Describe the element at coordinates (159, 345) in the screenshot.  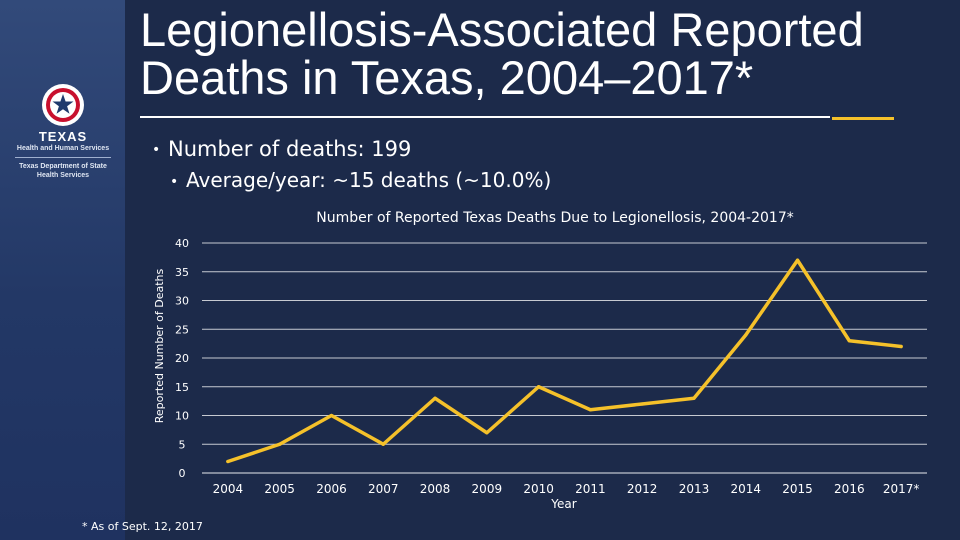
I see `y-axis-label: Reported Number of Deaths` at that location.